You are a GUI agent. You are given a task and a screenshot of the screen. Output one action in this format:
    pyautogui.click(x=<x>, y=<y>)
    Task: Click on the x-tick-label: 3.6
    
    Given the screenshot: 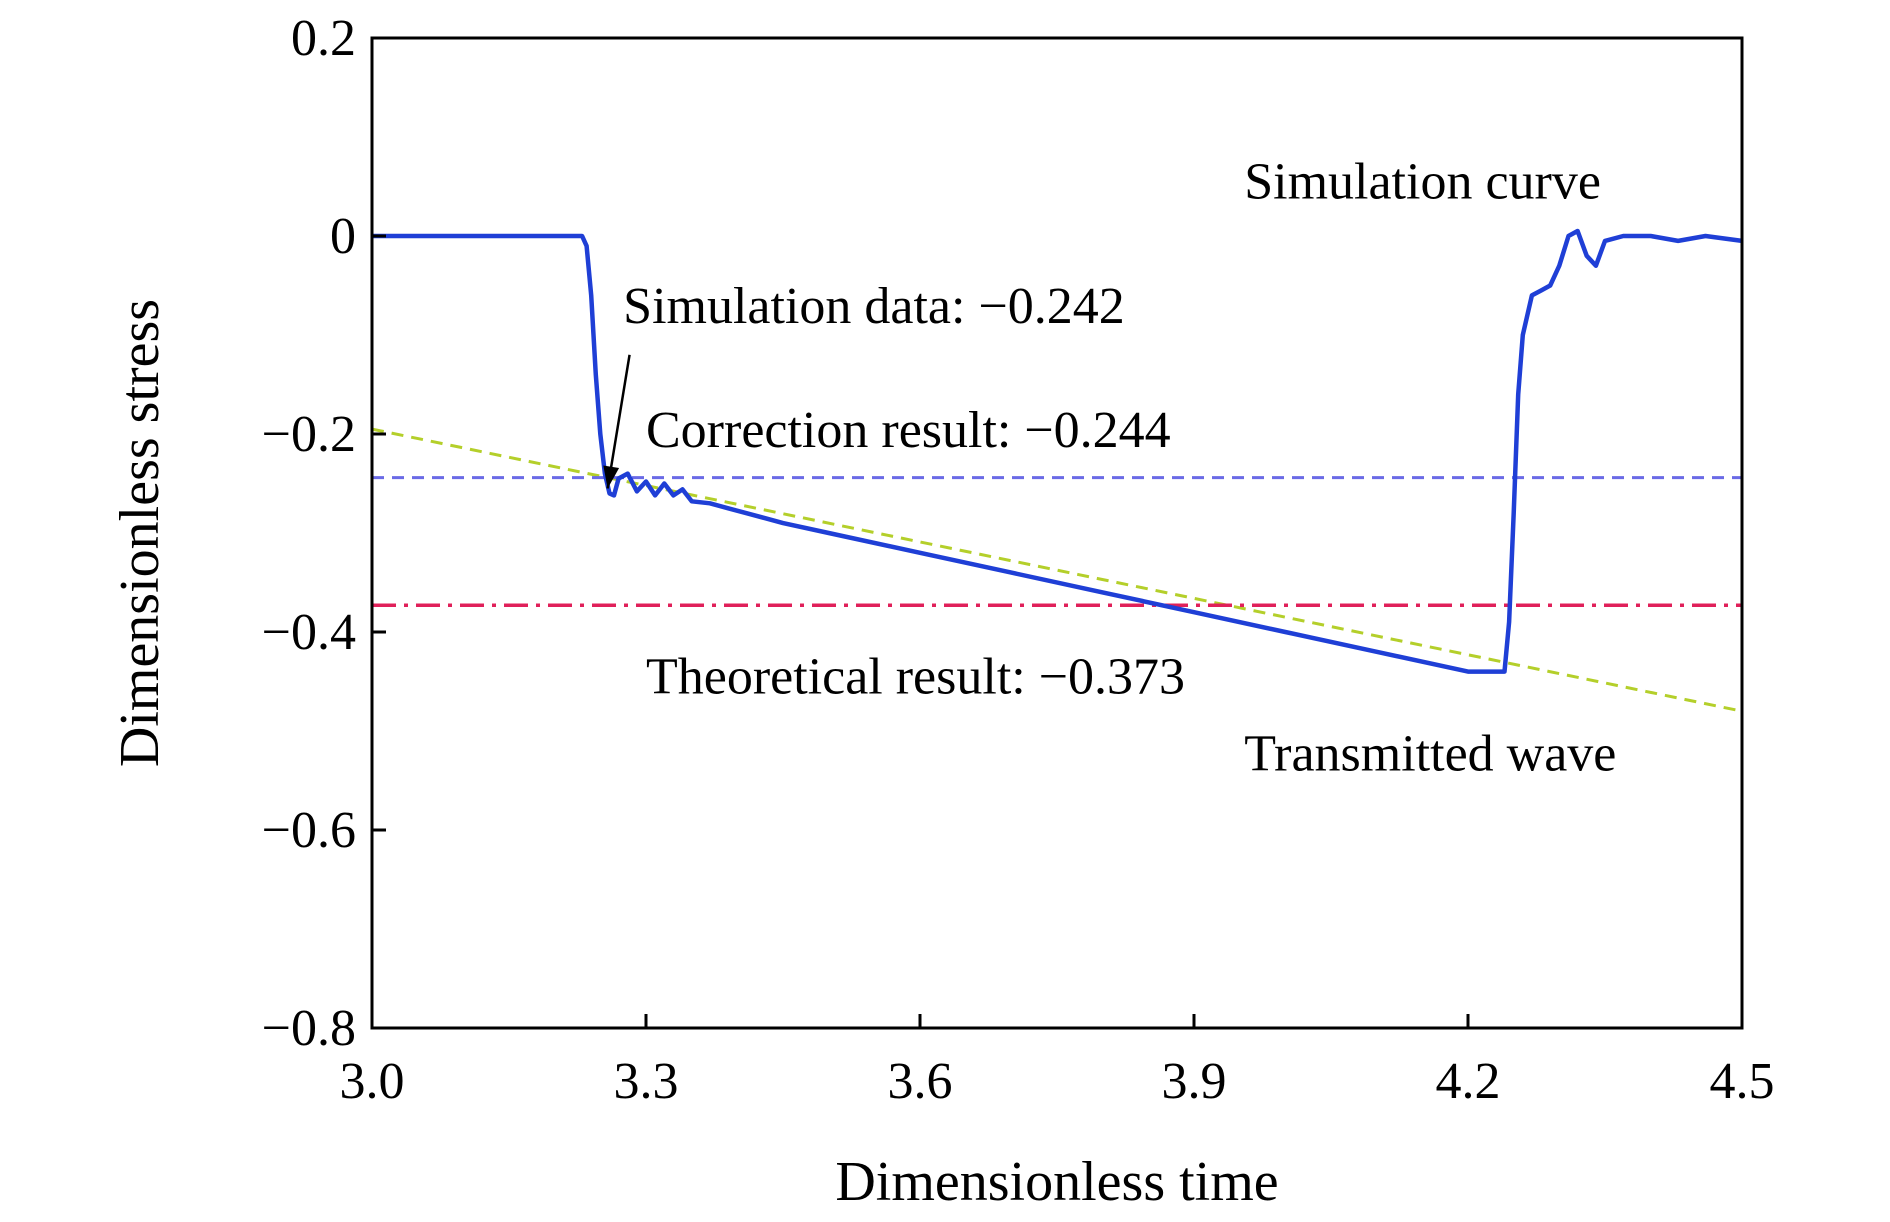 What is the action you would take?
    pyautogui.click(x=920, y=1081)
    